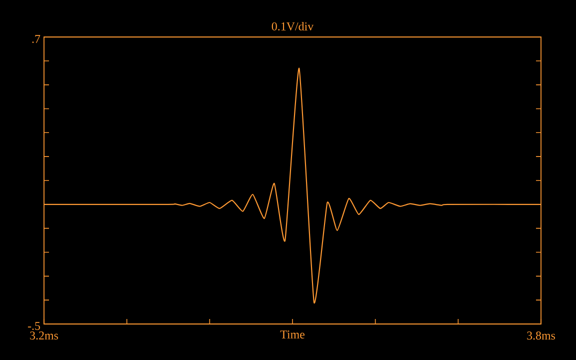 This screenshot has height=360, width=576. What do you see at coordinates (541, 336) in the screenshot?
I see `x-tick-label: 3.8ms` at bounding box center [541, 336].